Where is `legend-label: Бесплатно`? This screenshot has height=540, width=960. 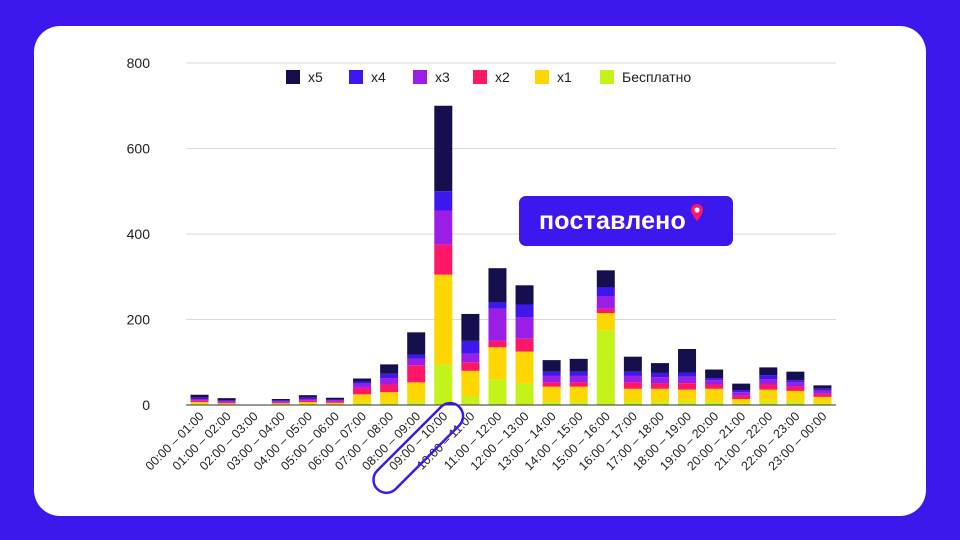
legend-label: Бесплатно is located at coordinates (656, 77).